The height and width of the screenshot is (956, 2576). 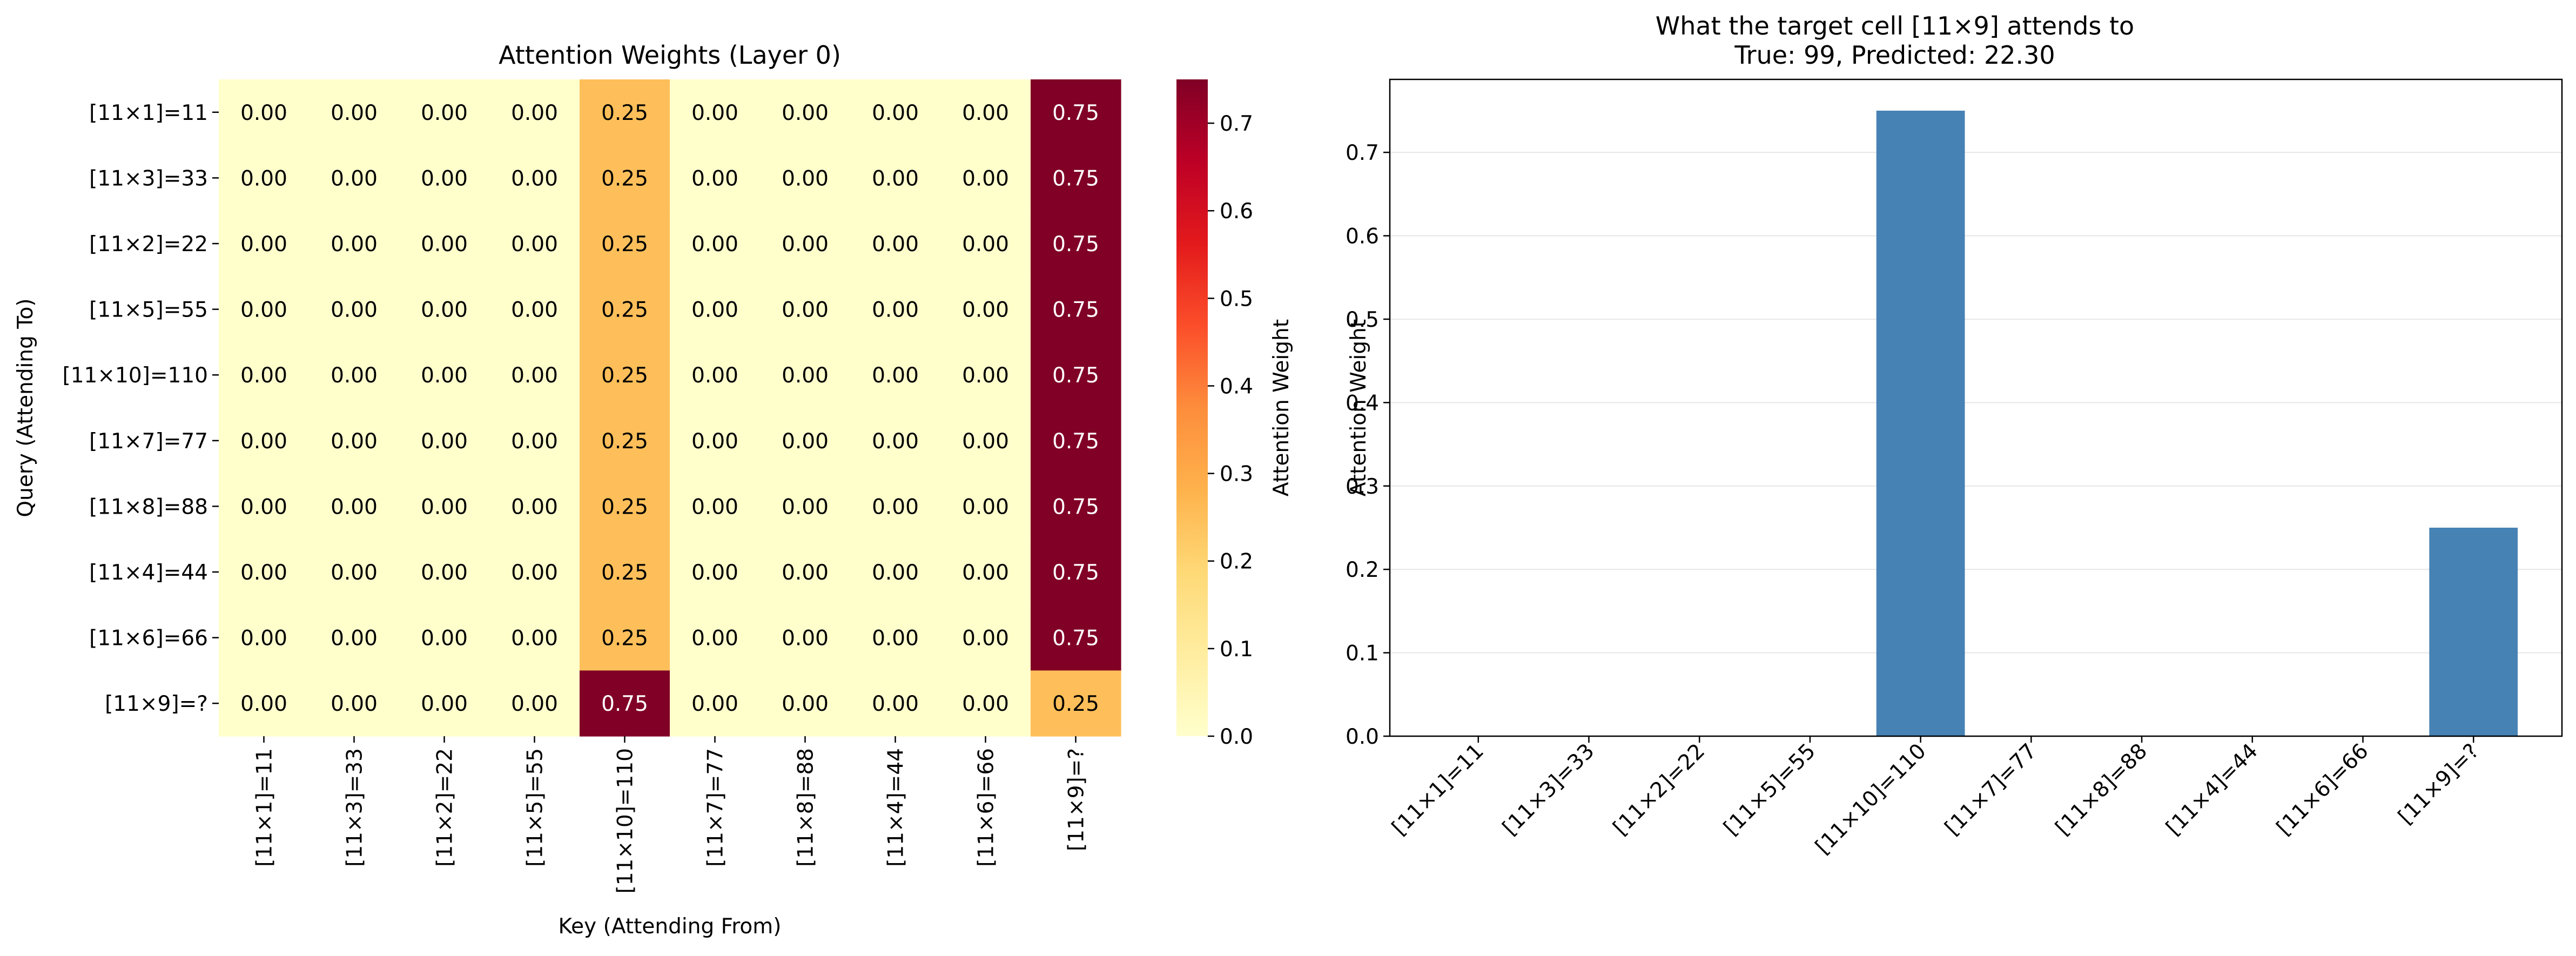 What do you see at coordinates (535, 807) in the screenshot?
I see `heatmap-col-label: [11×5]=55` at bounding box center [535, 807].